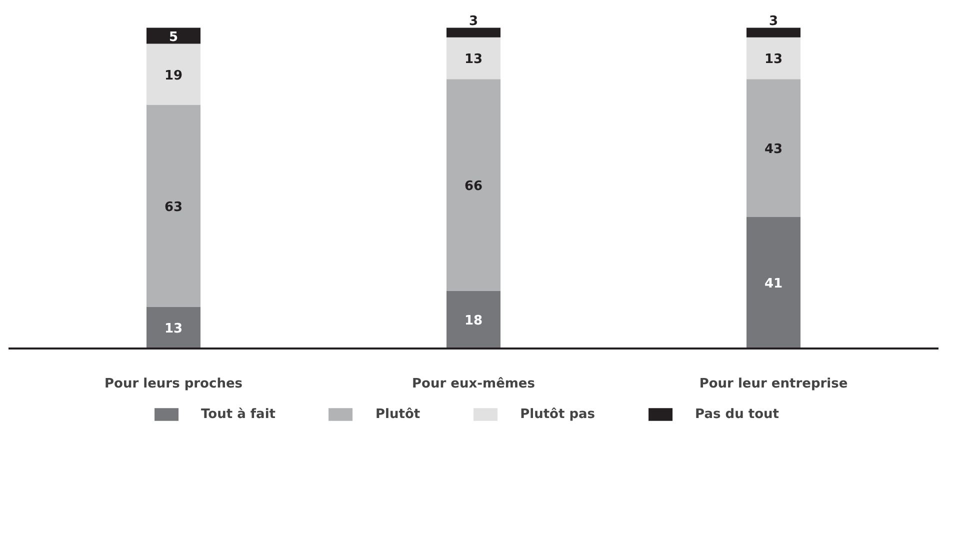 The height and width of the screenshot is (538, 956). I want to click on data-label: 66, so click(473, 186).